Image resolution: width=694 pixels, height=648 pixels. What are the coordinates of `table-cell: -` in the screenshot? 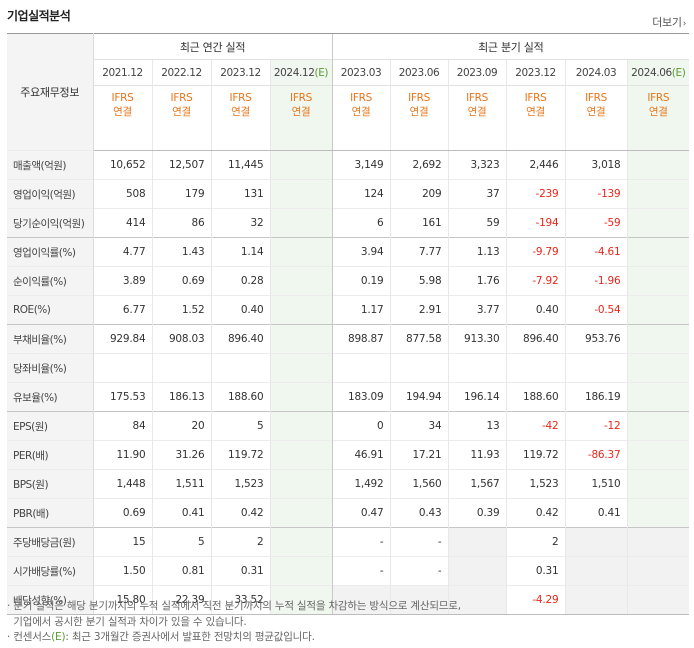 It's located at (419, 571).